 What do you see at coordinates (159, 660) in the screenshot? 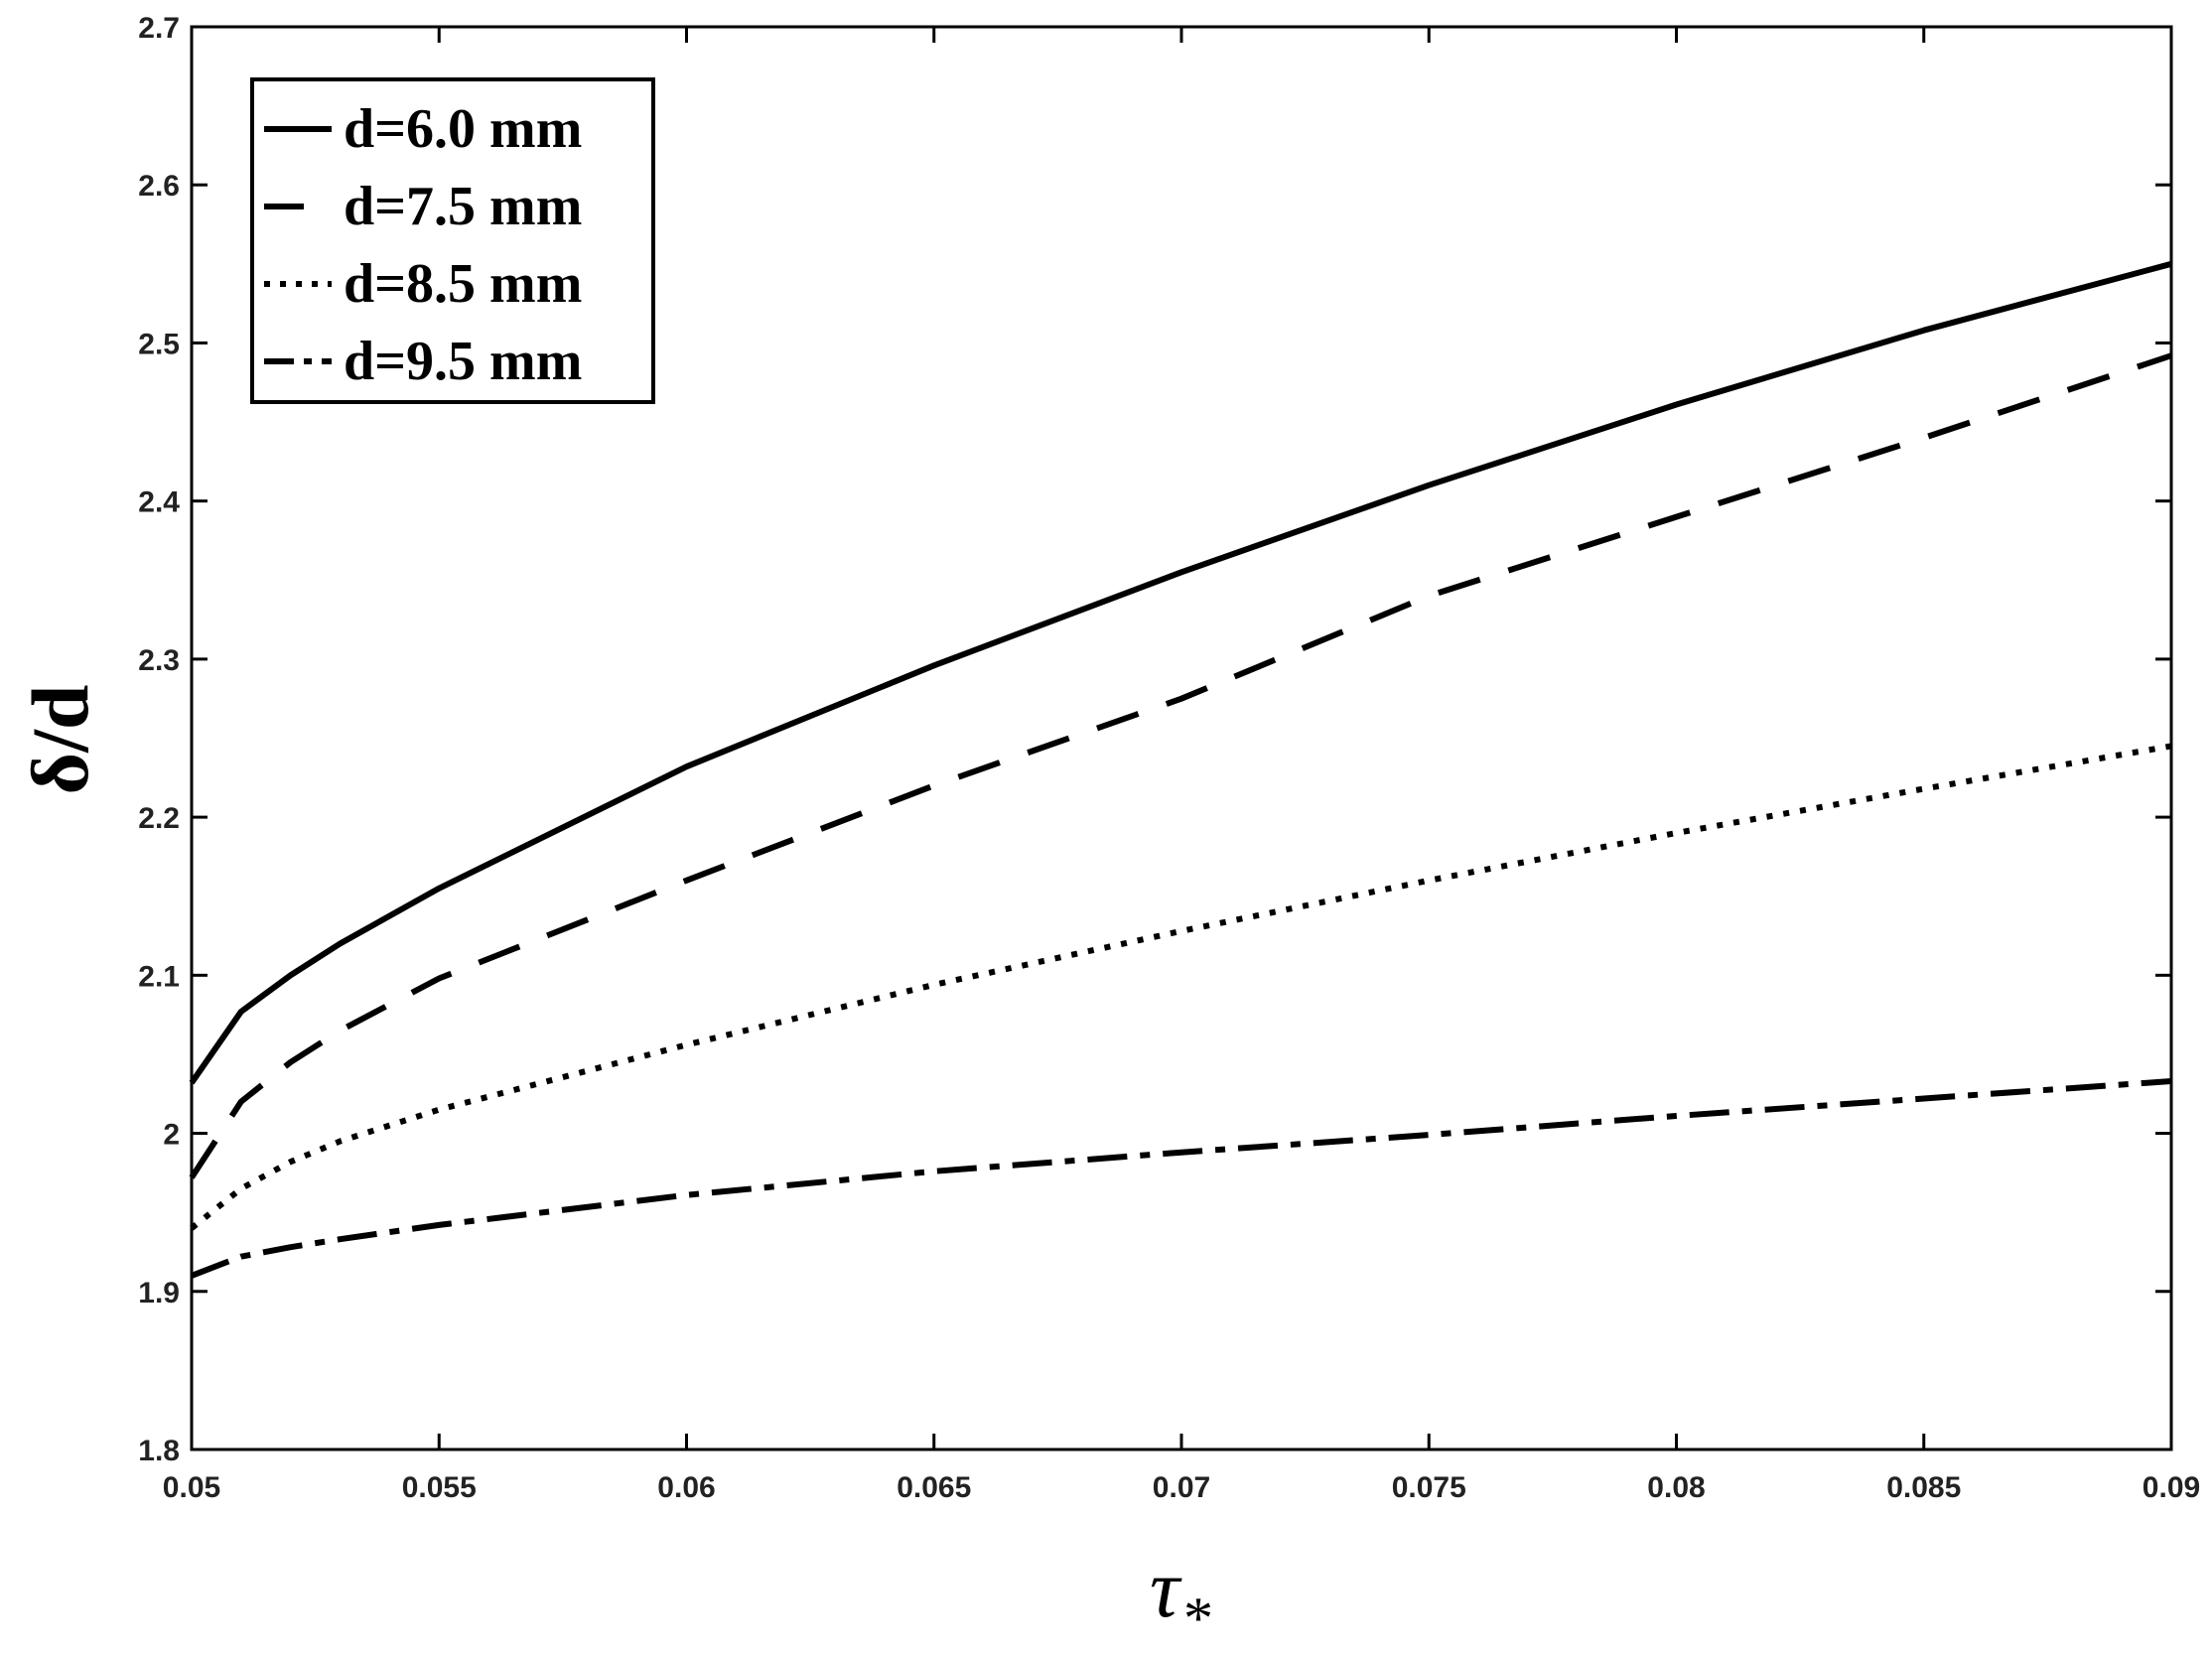
I see `y-tick-label: 2.3` at bounding box center [159, 660].